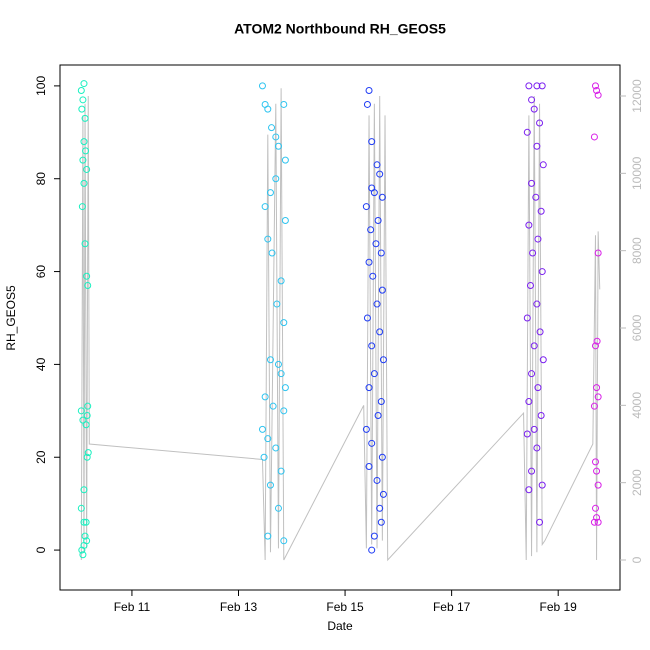 The image size is (650, 650). Describe the element at coordinates (452, 607) in the screenshot. I see `x-tick-label: Feb 17` at that location.